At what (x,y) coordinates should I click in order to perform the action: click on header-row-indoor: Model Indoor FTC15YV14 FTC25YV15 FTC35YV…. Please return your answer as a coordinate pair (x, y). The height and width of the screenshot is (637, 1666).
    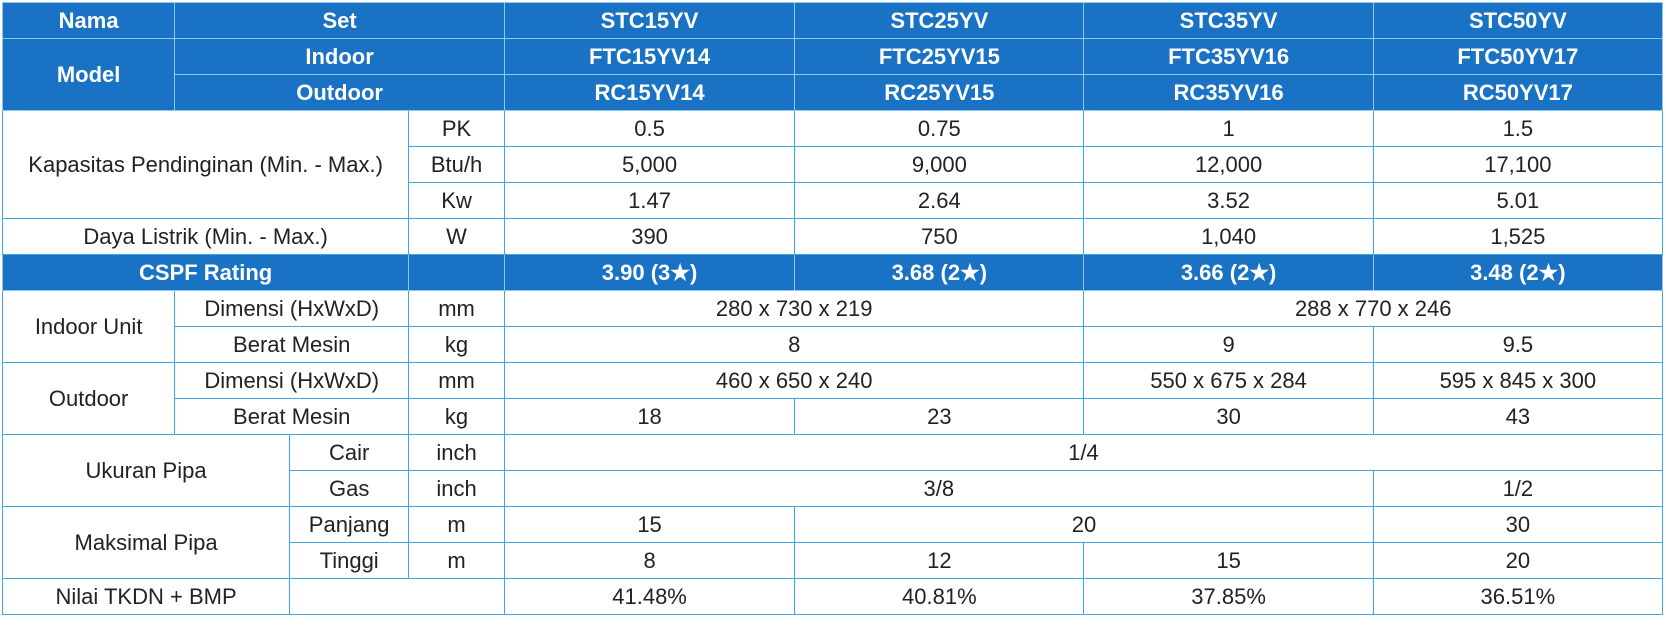
    Looking at the image, I should click on (832, 74).